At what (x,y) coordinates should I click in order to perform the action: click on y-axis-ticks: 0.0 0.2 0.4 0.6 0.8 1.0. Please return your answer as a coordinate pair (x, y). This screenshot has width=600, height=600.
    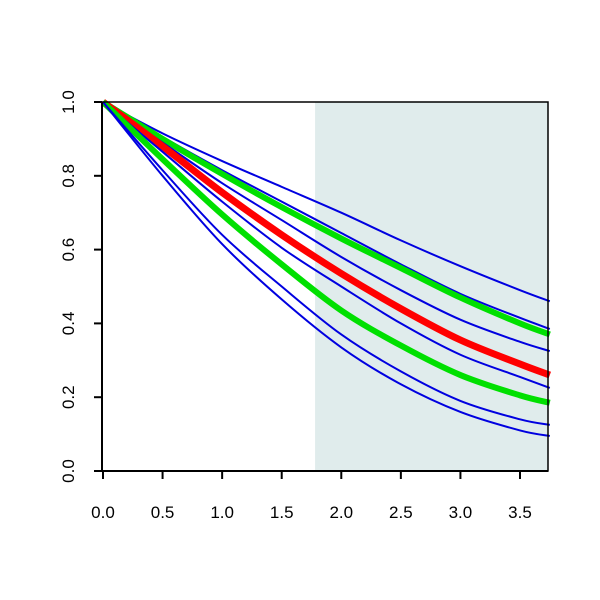
    Looking at the image, I should click on (80, 286).